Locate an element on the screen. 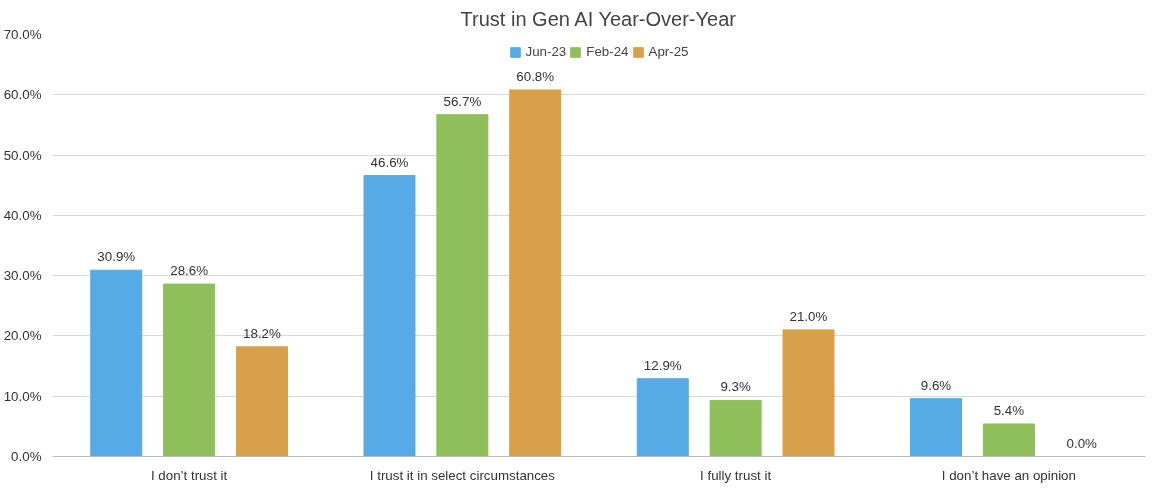 This screenshot has height=492, width=1161. y-tick-label: 40.0% is located at coordinates (22, 215).